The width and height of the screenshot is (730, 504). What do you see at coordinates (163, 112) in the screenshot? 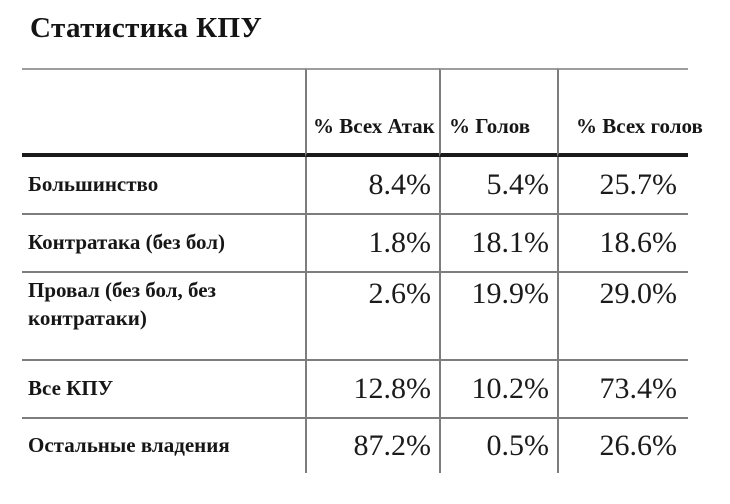
I see `header-spacer-cell` at bounding box center [163, 112].